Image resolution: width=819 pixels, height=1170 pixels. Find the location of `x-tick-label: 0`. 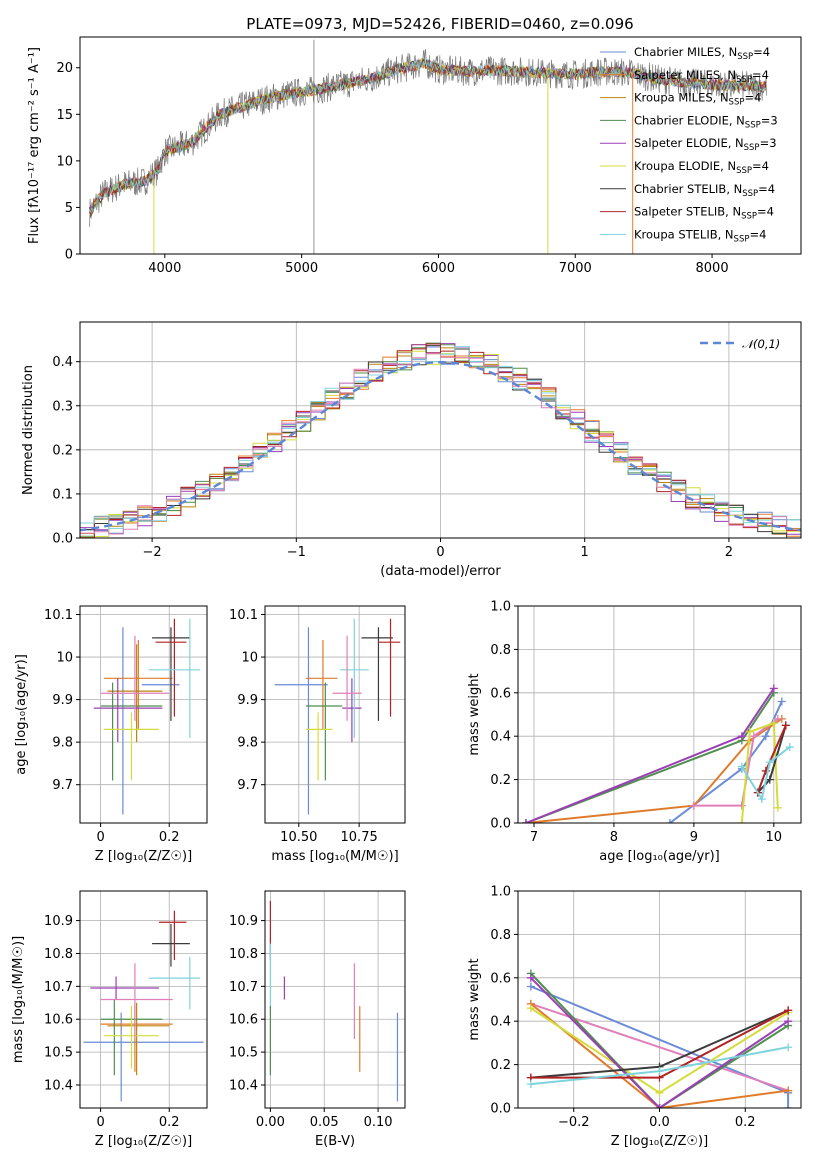

x-tick-label: 0 is located at coordinates (440, 552).